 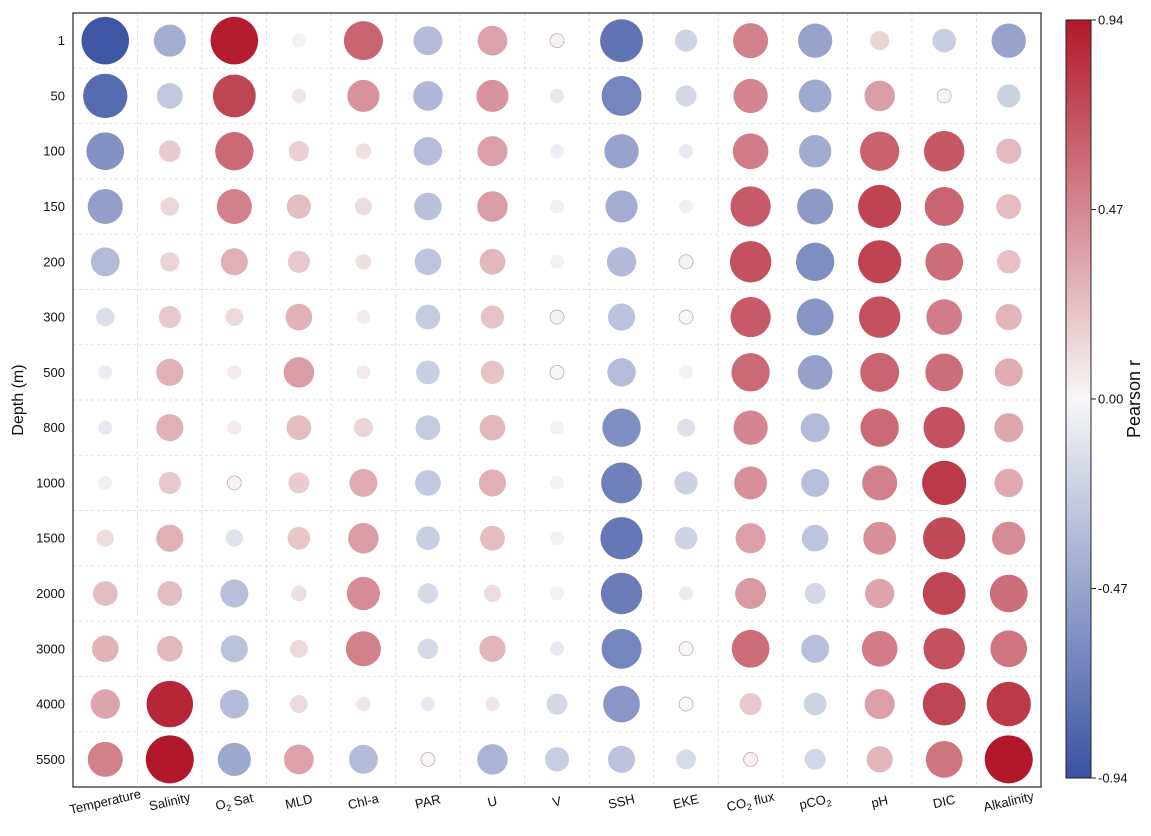 What do you see at coordinates (1110, 20) in the screenshot?
I see `colorbar-tick-label: 0.94` at bounding box center [1110, 20].